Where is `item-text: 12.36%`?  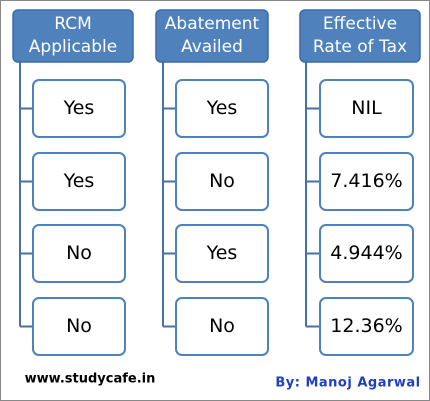
item-text: 12.36% is located at coordinates (366, 326).